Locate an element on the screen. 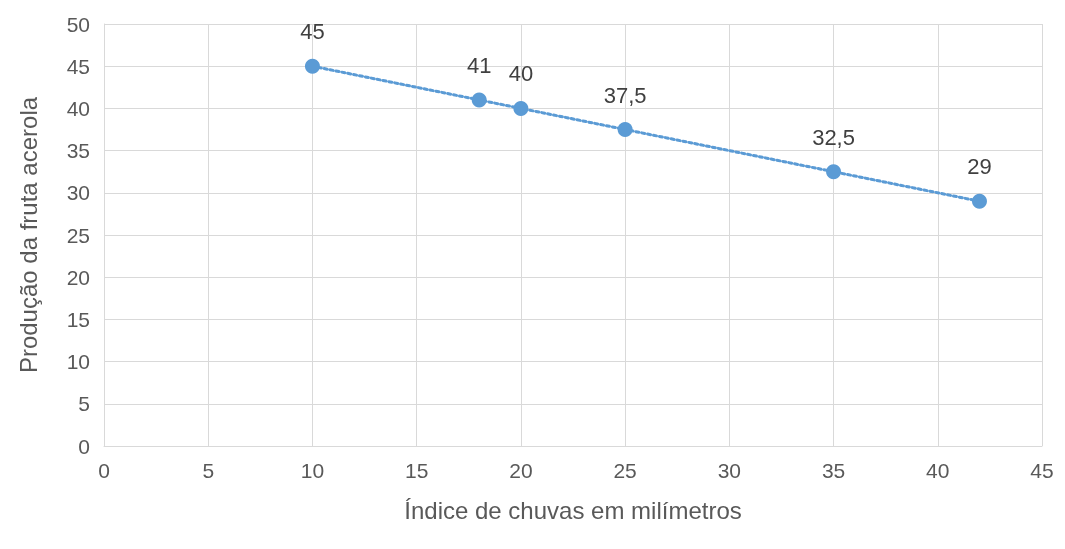  y-tick-label: 10 is located at coordinates (78, 362).